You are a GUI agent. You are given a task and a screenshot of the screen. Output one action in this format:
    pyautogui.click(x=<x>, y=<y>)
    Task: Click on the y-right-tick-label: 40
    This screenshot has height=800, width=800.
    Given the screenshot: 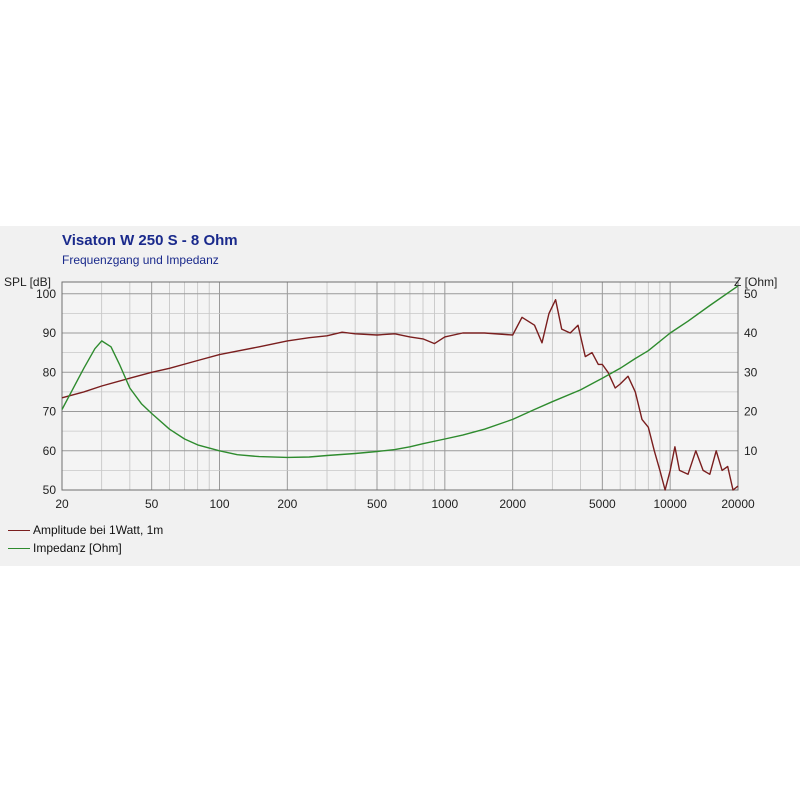 What is the action you would take?
    pyautogui.click(x=751, y=333)
    